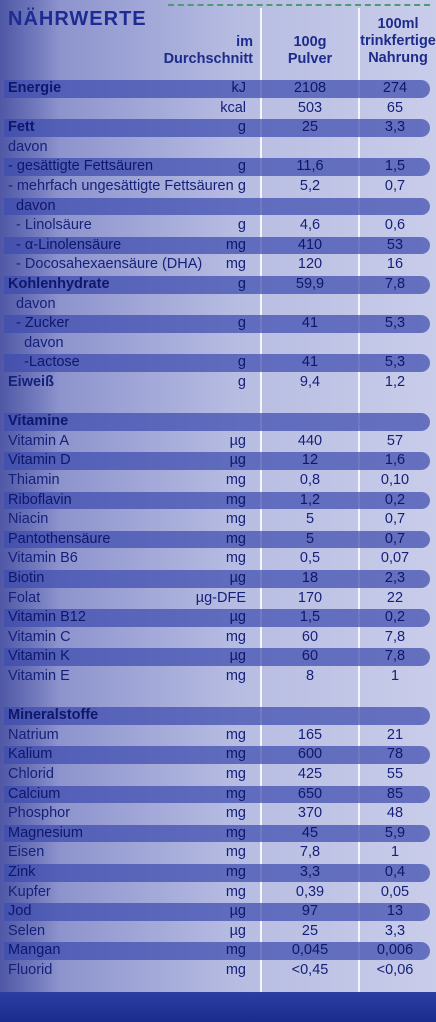 The width and height of the screenshot is (436, 1022). What do you see at coordinates (218, 285) in the screenshot?
I see `table-row: Kohlenhydrate g 59,9 7,8` at bounding box center [218, 285].